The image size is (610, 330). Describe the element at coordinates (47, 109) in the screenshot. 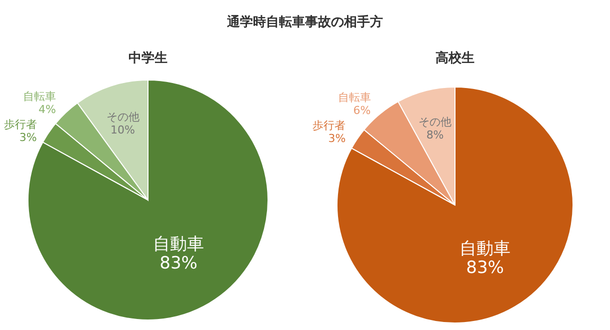

I see `data-label: 4%` at that location.